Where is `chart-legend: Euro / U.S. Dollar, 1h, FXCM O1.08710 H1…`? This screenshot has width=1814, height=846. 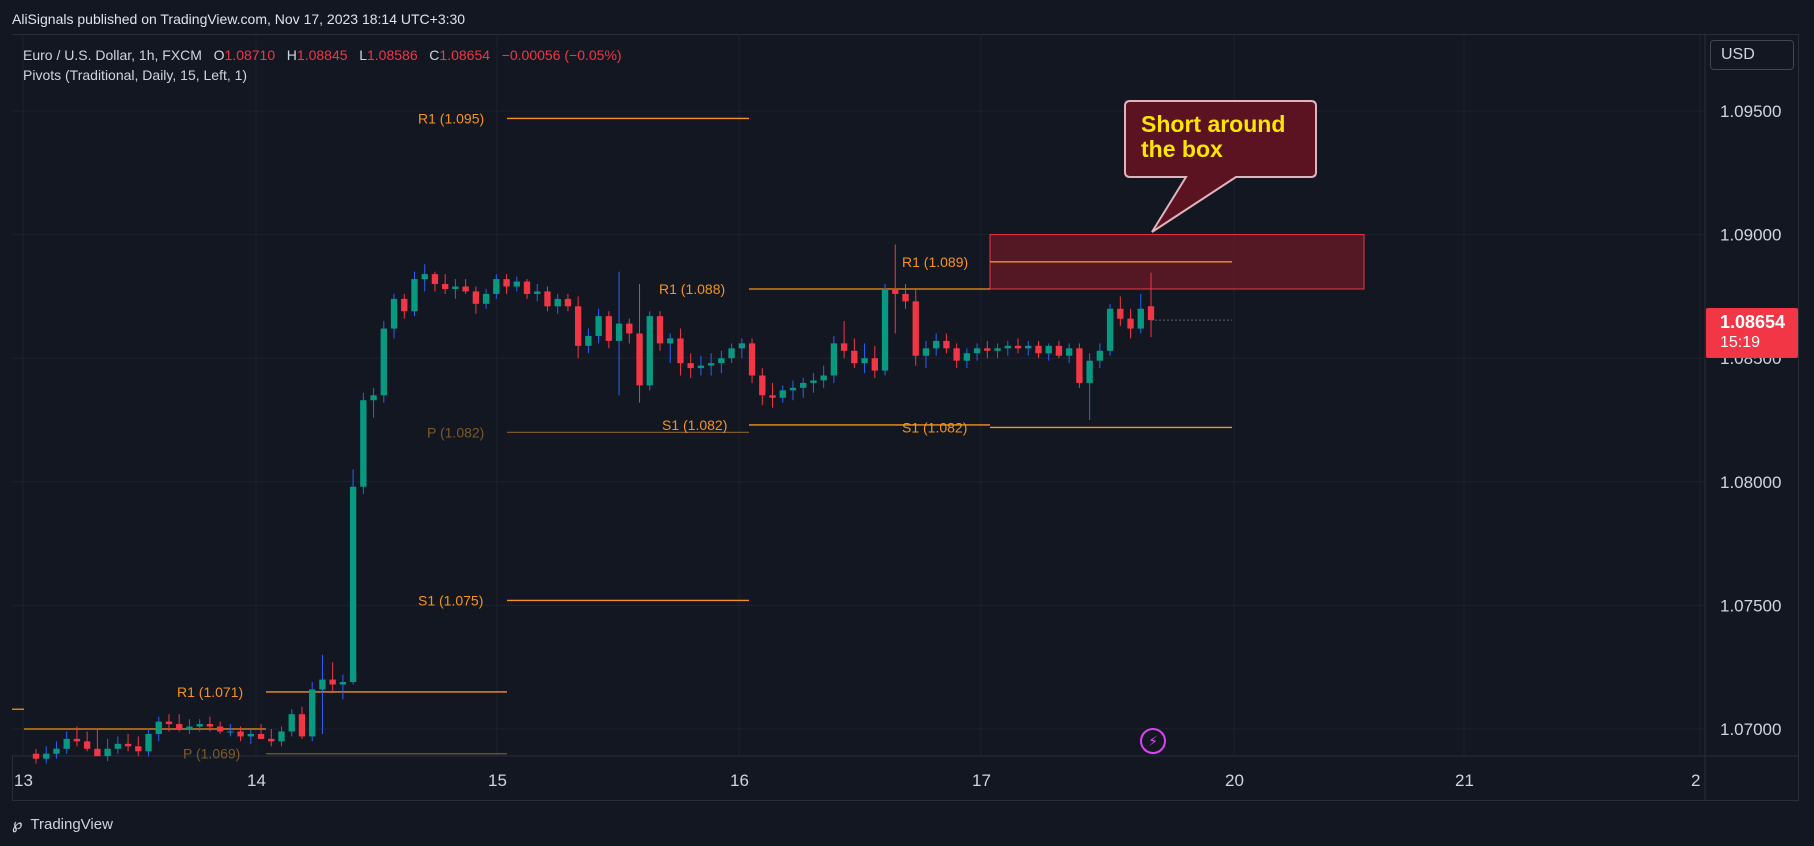
chart-legend: Euro / U.S. Dollar, 1h, FXCM O1.08710 H1… is located at coordinates (322, 65).